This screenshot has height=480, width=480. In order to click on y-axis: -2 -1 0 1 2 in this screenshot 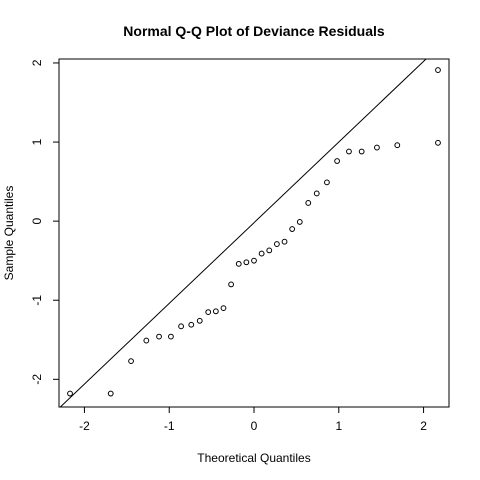, I will do `click(44, 222)`.